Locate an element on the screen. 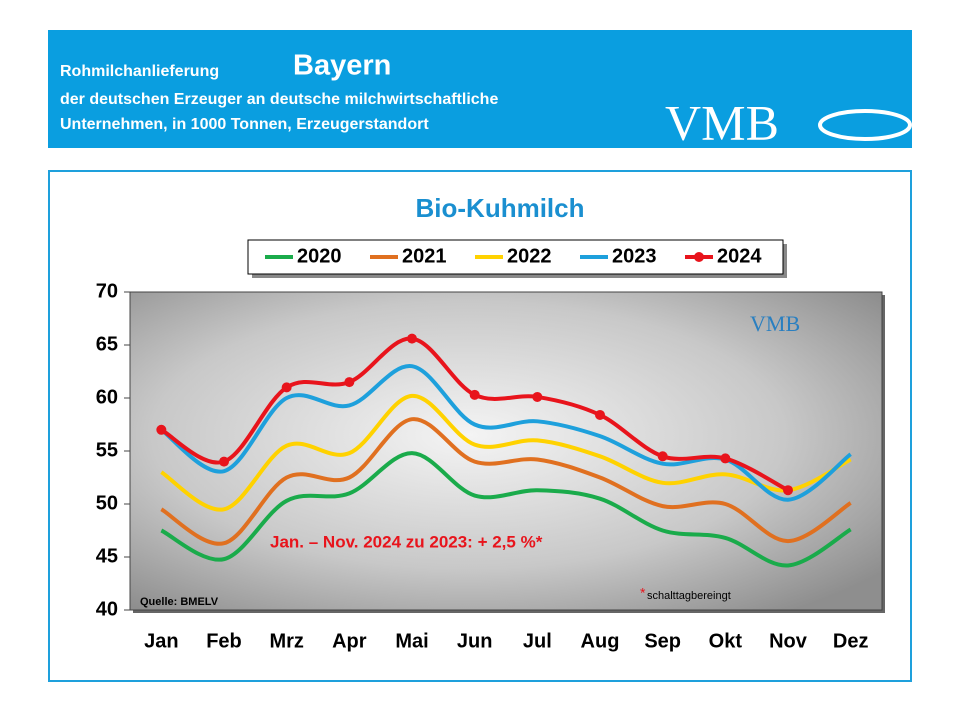 The width and height of the screenshot is (960, 725). logo-drop is located at coordinates (865, 125).